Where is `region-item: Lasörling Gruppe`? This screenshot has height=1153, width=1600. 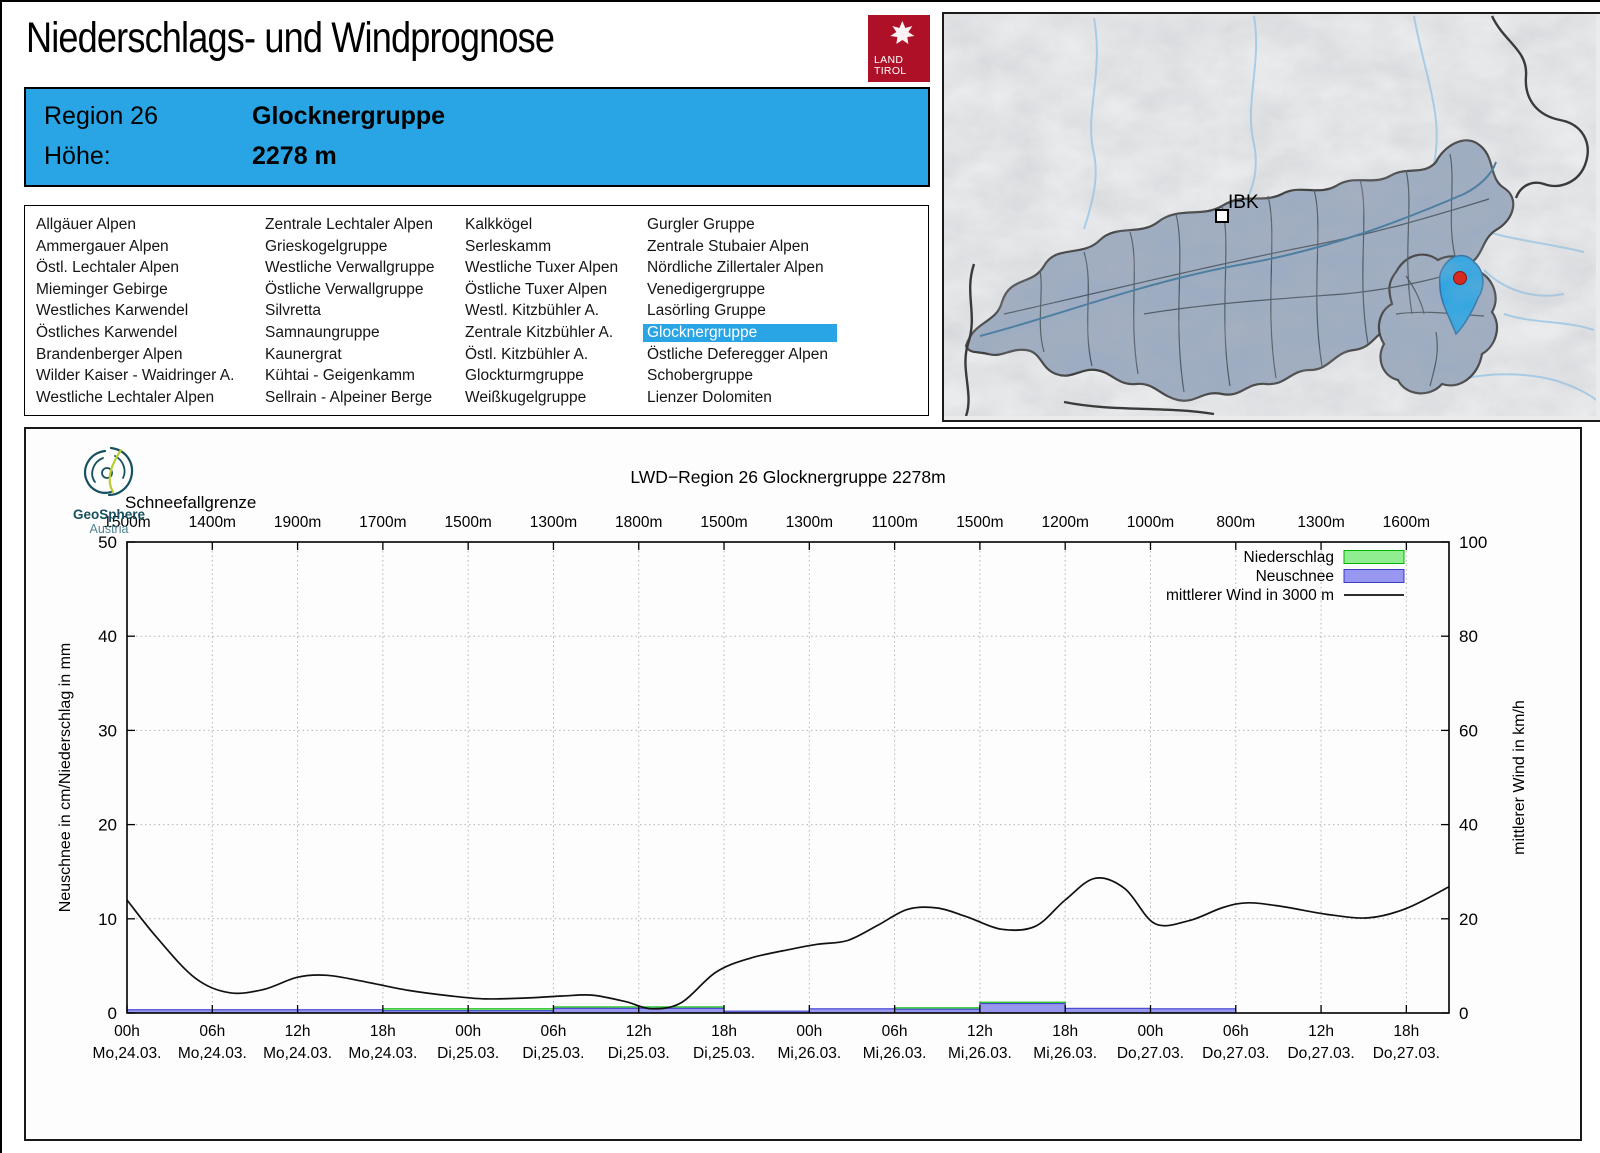 region-item: Lasörling Gruppe is located at coordinates (742, 313).